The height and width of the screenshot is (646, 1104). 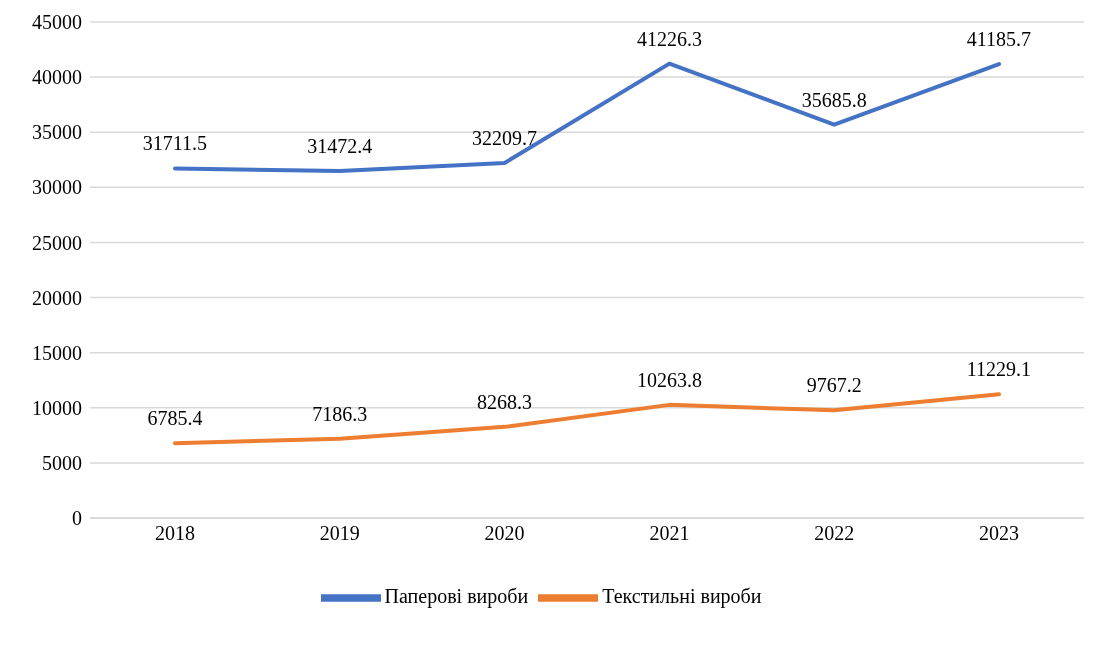 What do you see at coordinates (834, 533) in the screenshot?
I see `x-tick-label: 2022` at bounding box center [834, 533].